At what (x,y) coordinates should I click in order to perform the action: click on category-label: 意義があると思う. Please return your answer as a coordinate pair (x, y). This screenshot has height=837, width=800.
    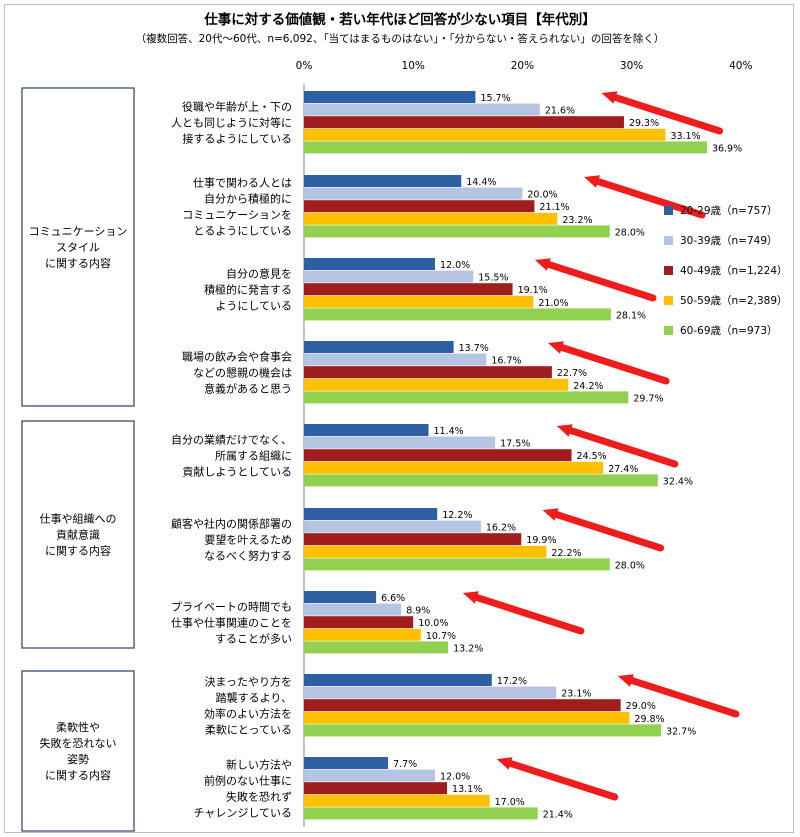
    Looking at the image, I should click on (248, 389).